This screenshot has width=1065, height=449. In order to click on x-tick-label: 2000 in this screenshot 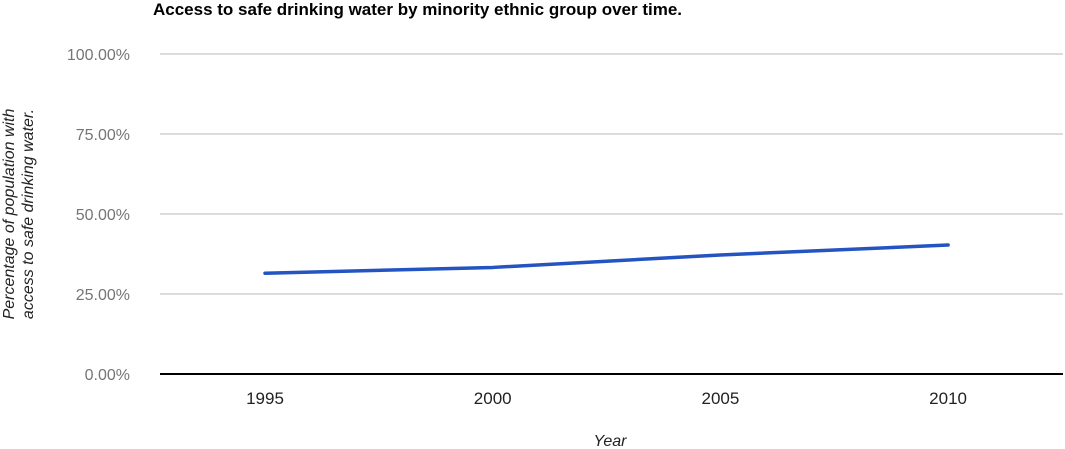, I will do `click(493, 398)`.